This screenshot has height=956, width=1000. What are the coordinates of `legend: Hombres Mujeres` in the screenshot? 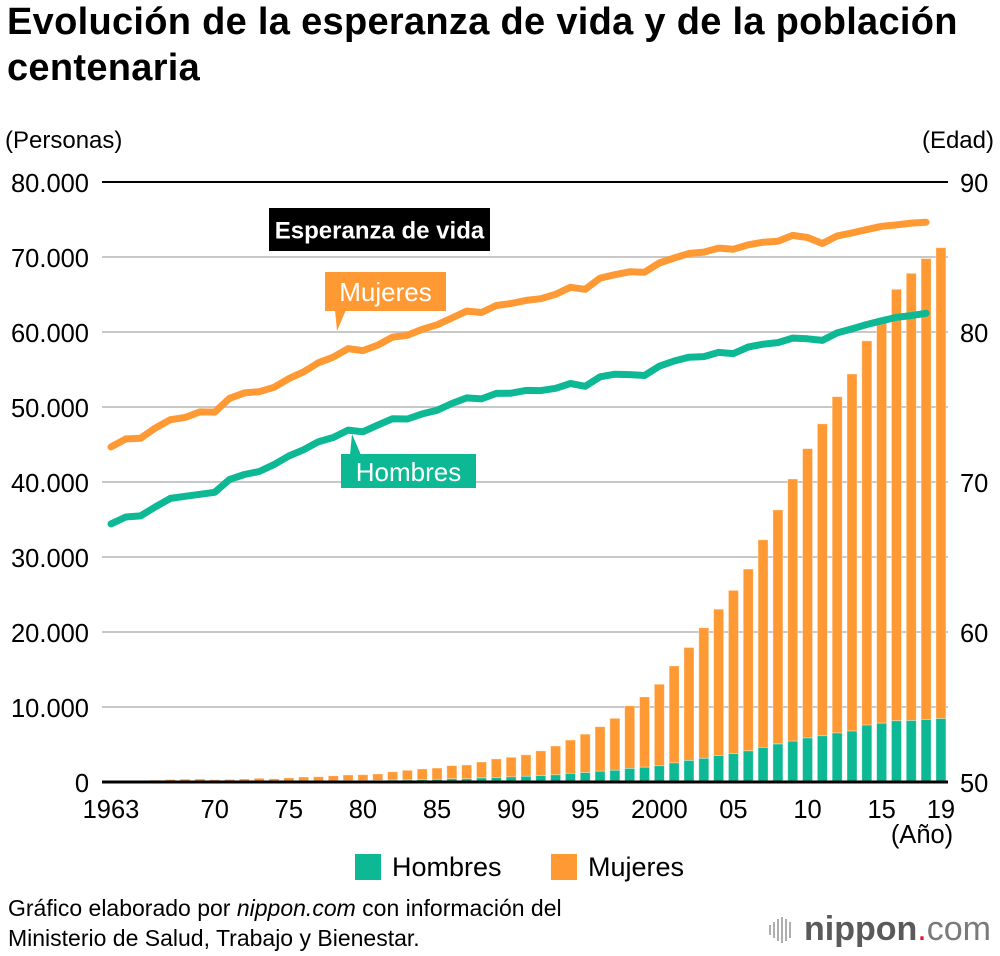 It's located at (555, 867).